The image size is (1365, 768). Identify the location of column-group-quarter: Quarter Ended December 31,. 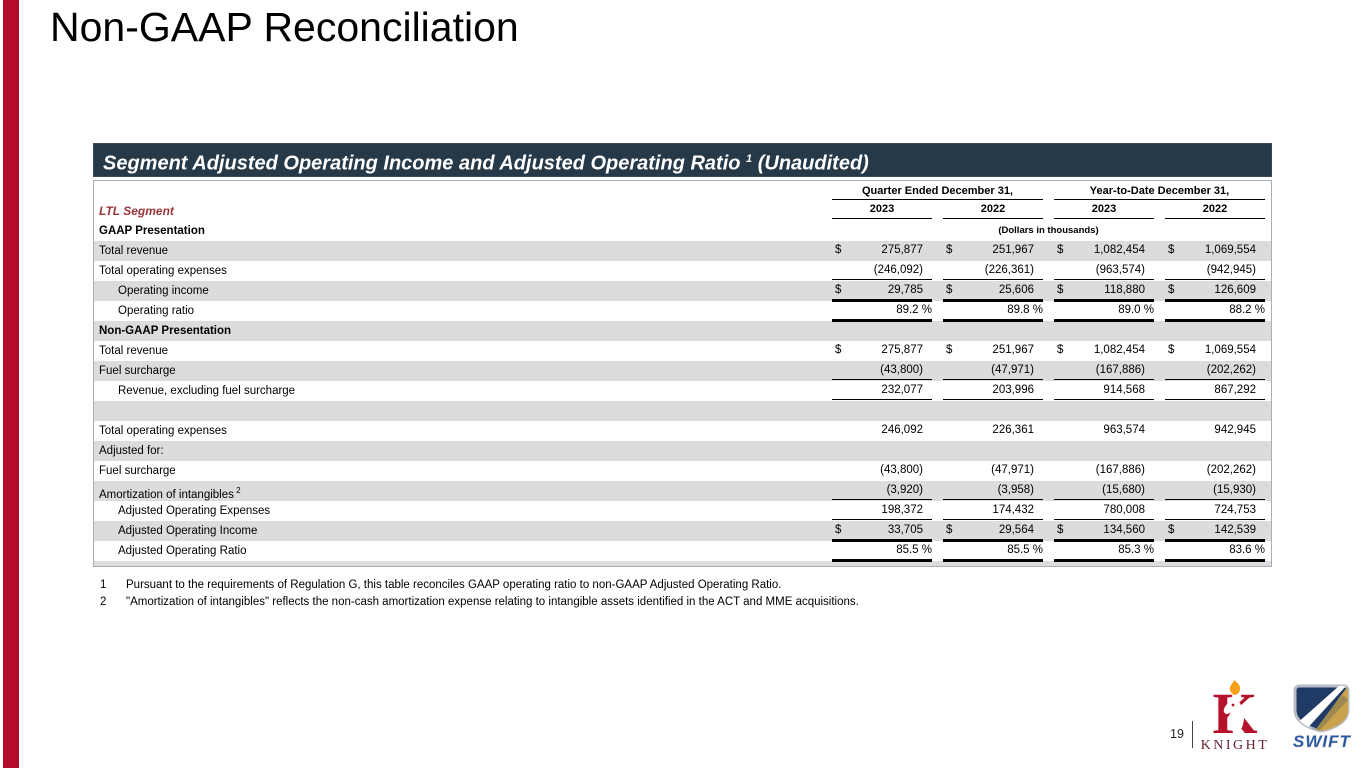
(937, 191).